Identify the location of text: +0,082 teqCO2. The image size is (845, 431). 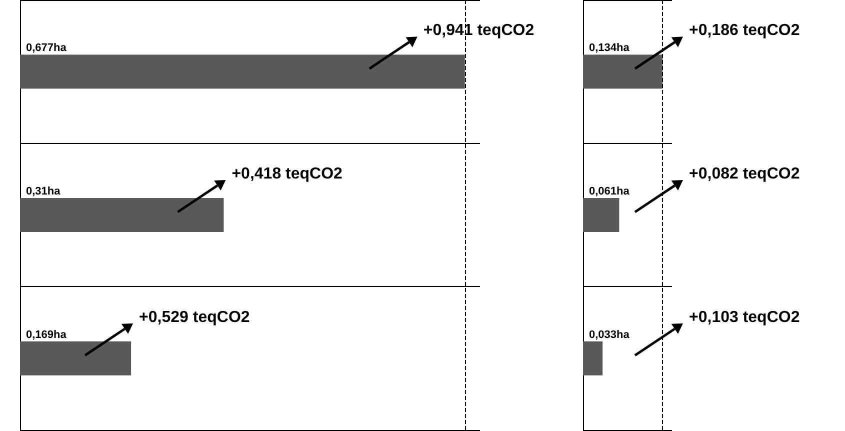
(744, 174).